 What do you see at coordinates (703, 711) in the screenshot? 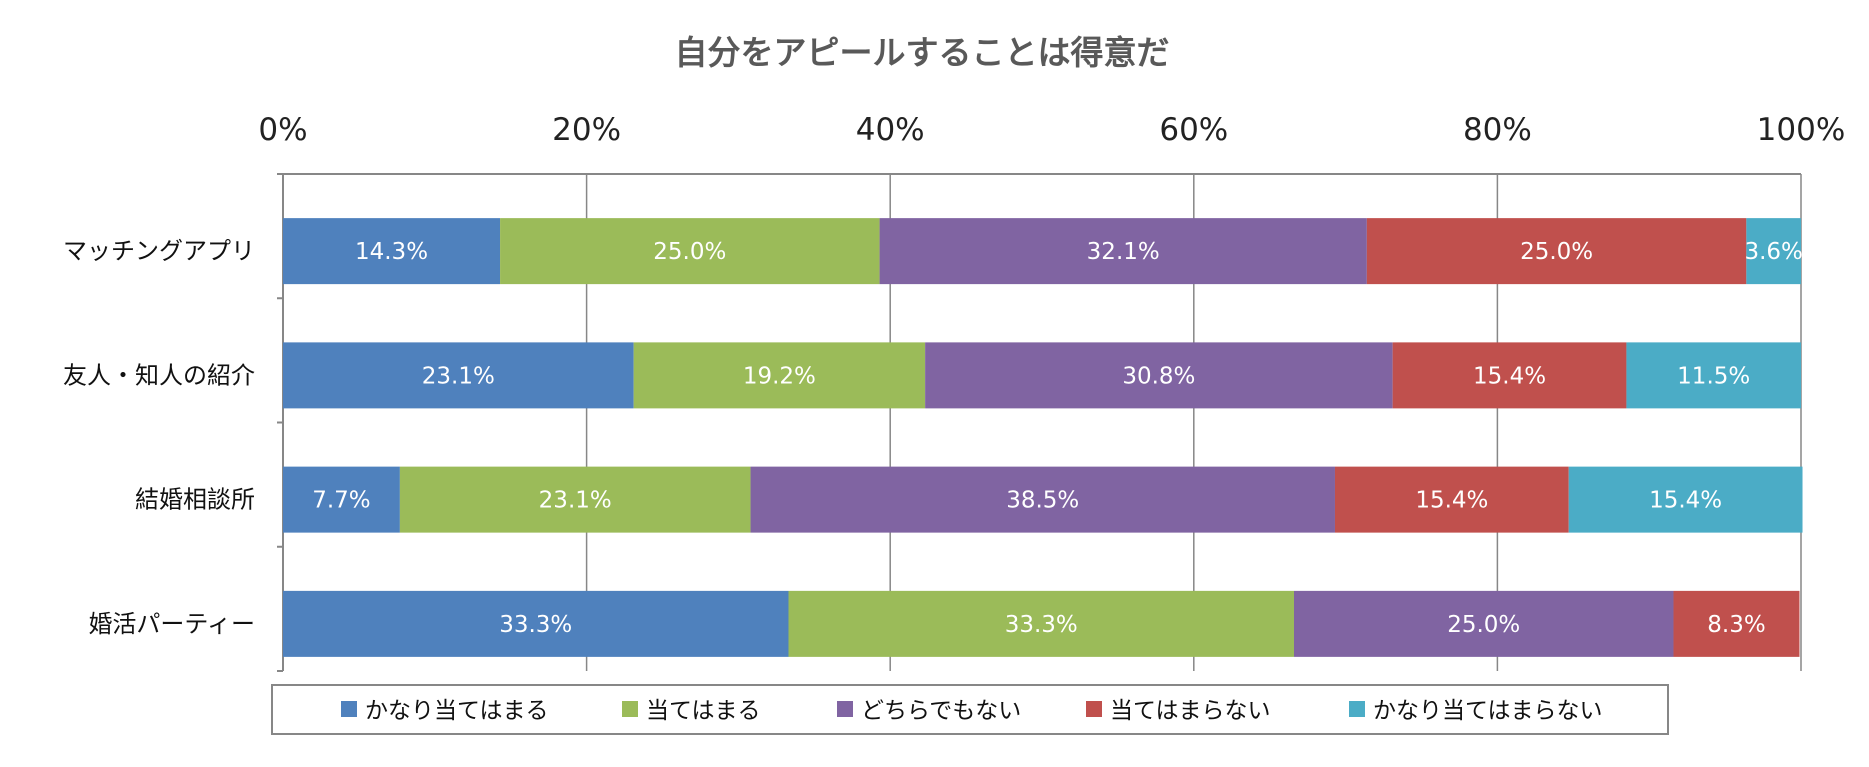
I see `legend-label: 当てはまる` at bounding box center [703, 711].